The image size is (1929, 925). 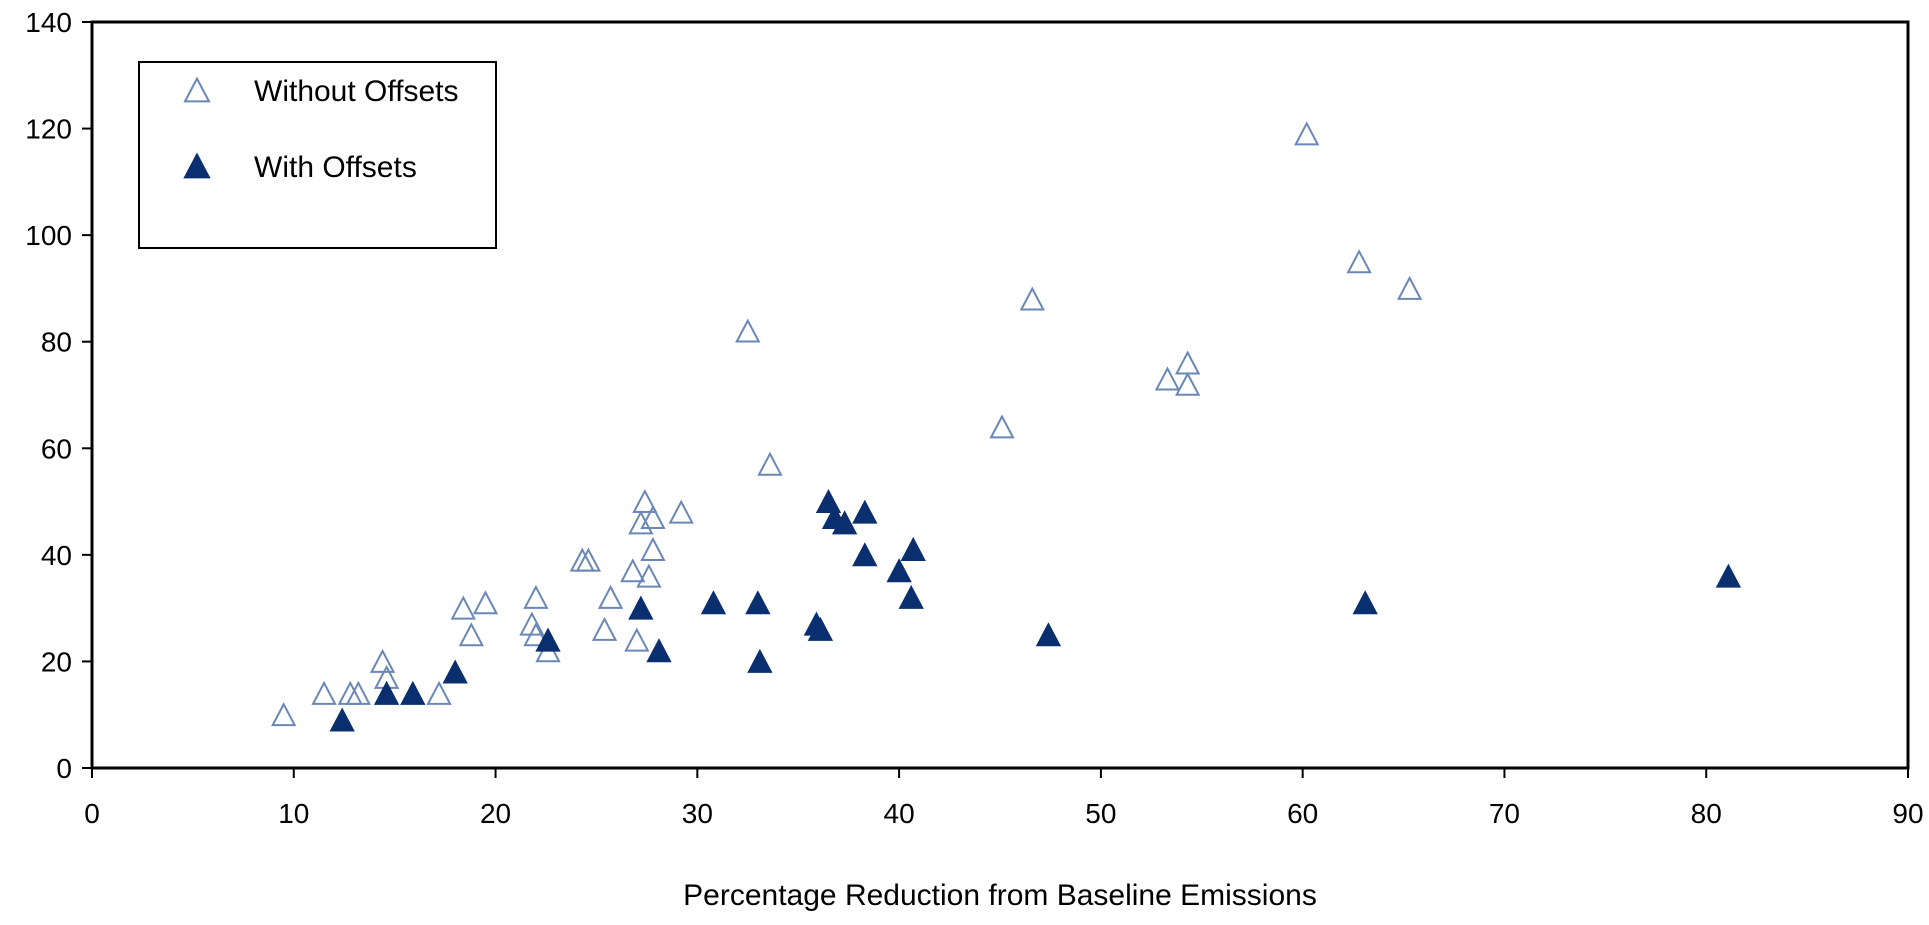 What do you see at coordinates (1100, 813) in the screenshot?
I see `x-tick-label: 50` at bounding box center [1100, 813].